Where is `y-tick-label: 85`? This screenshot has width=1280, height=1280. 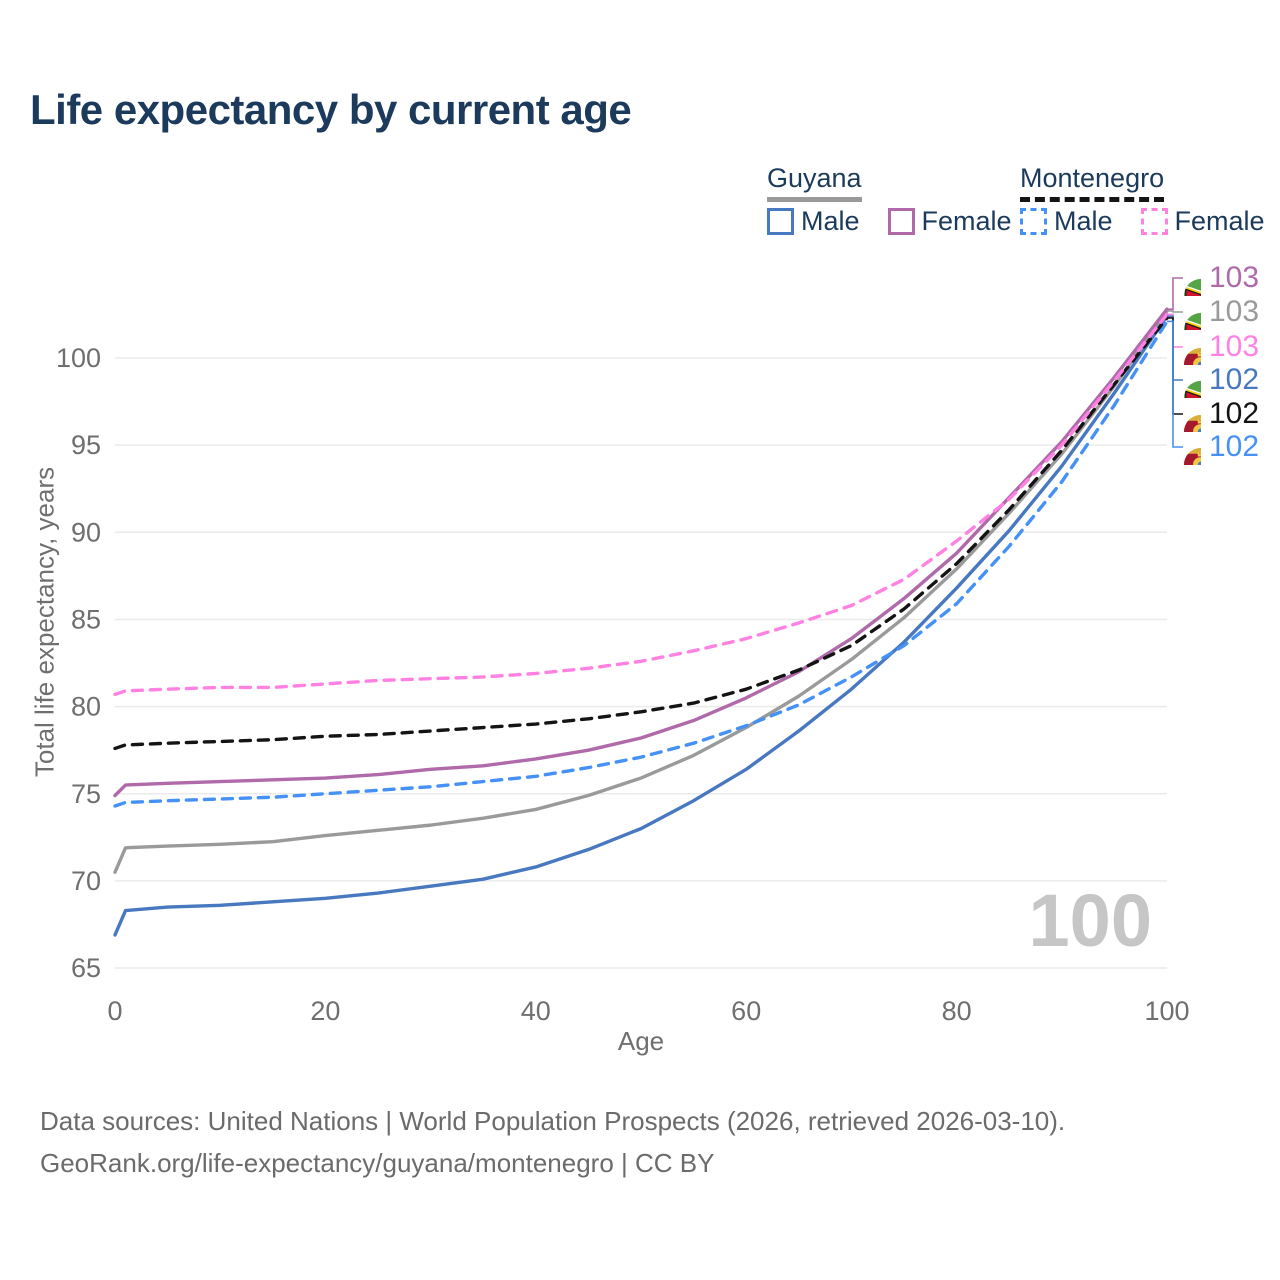 y-tick-label: 85 is located at coordinates (86, 619).